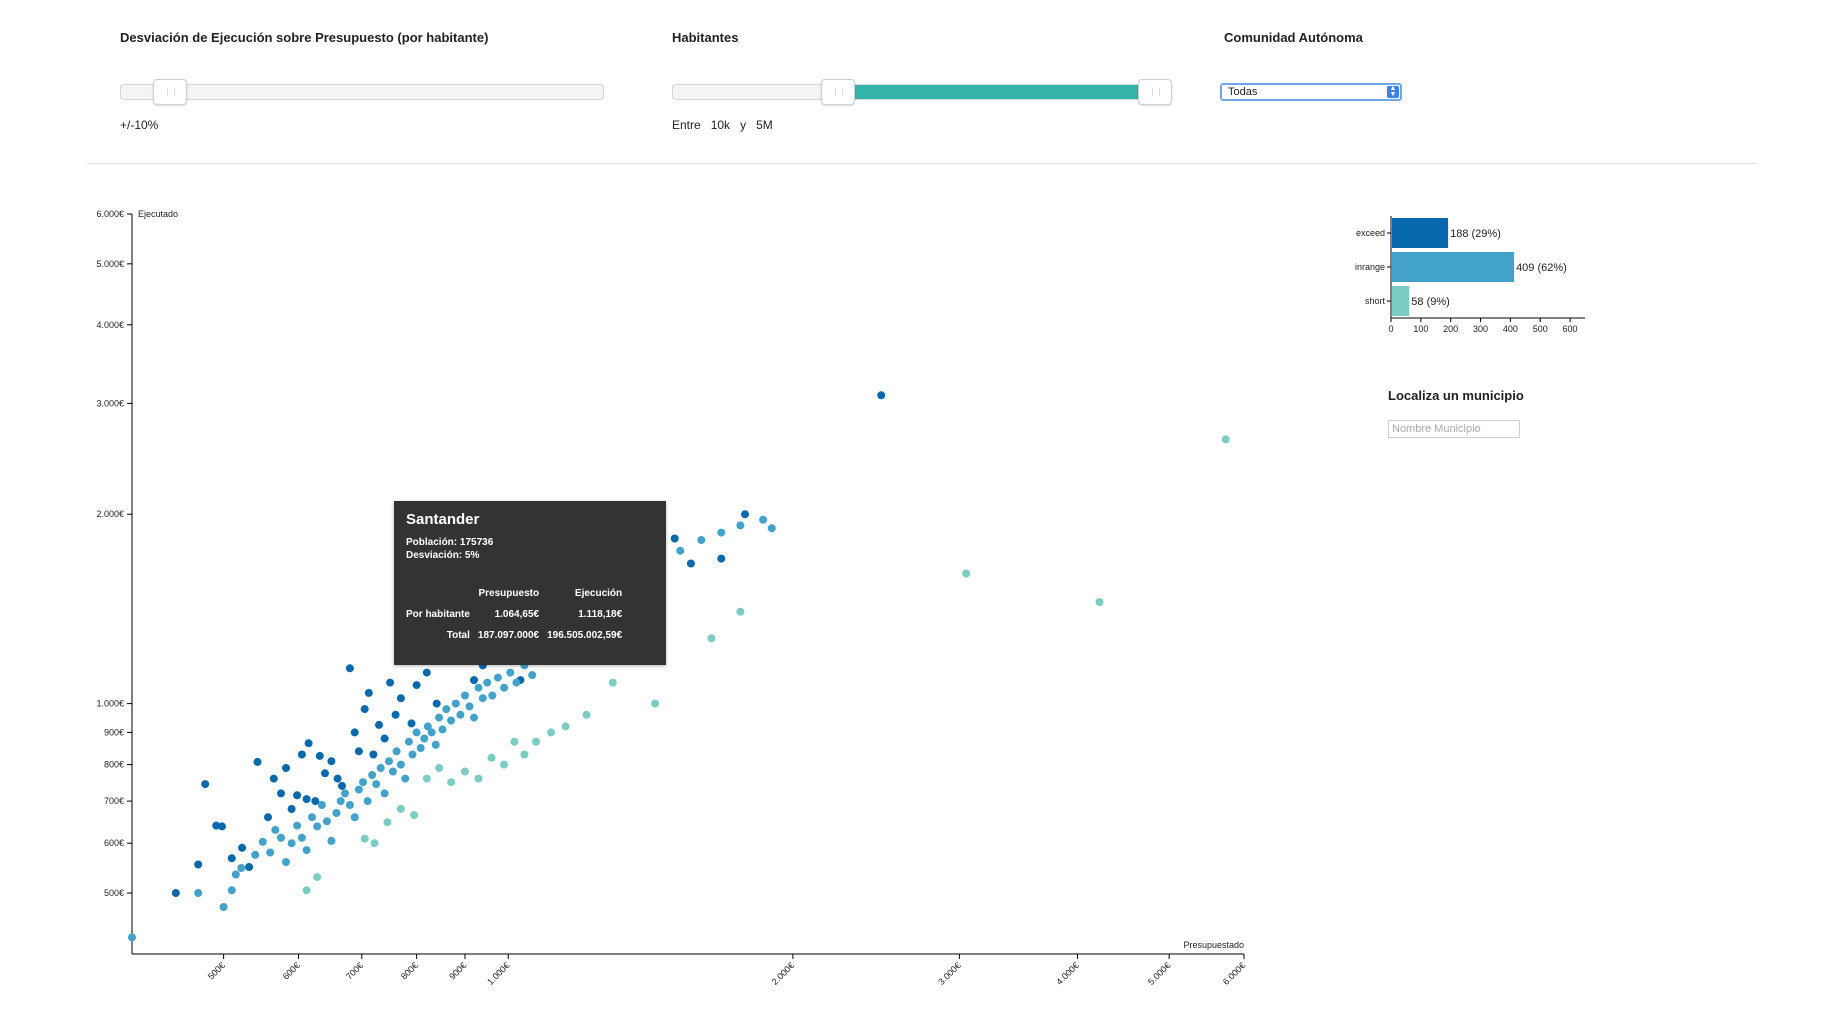 The height and width of the screenshot is (1010, 1846). Describe the element at coordinates (354, 970) in the screenshot. I see `x-tick-label: 700€` at that location.